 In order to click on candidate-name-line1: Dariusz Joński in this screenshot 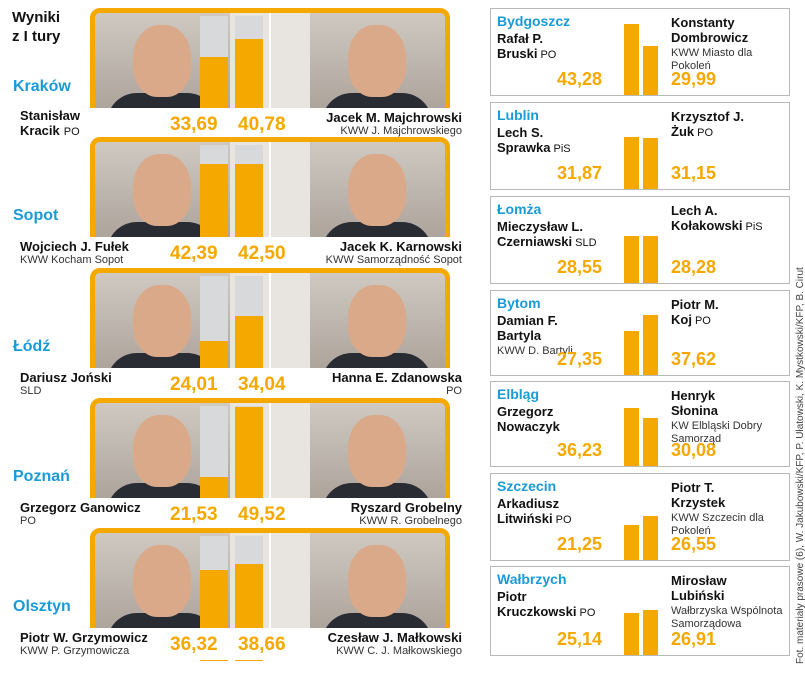, I will do `click(66, 377)`.